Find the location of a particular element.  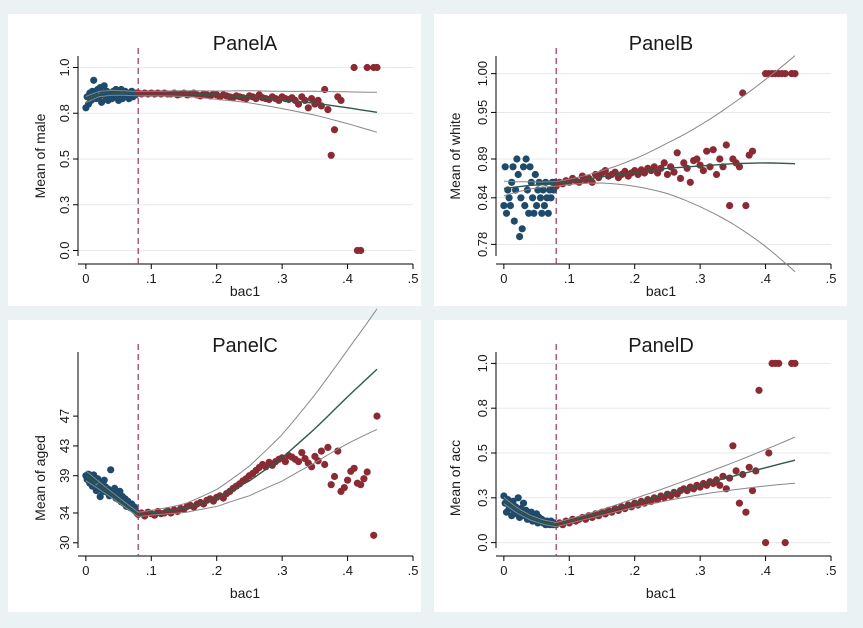

panel-c-y-tick-label: 39 is located at coordinates (64, 475).